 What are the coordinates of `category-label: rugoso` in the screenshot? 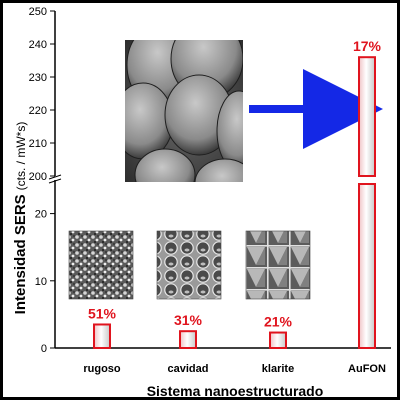 It's located at (102, 369).